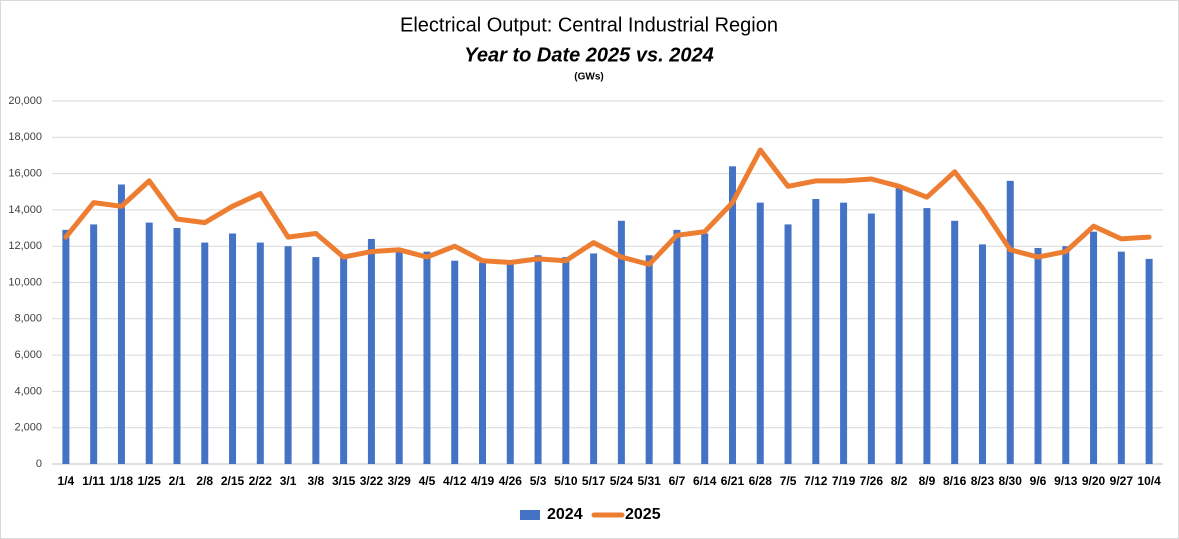 The height and width of the screenshot is (539, 1179). I want to click on x-tick-label: 1/4, so click(66, 481).